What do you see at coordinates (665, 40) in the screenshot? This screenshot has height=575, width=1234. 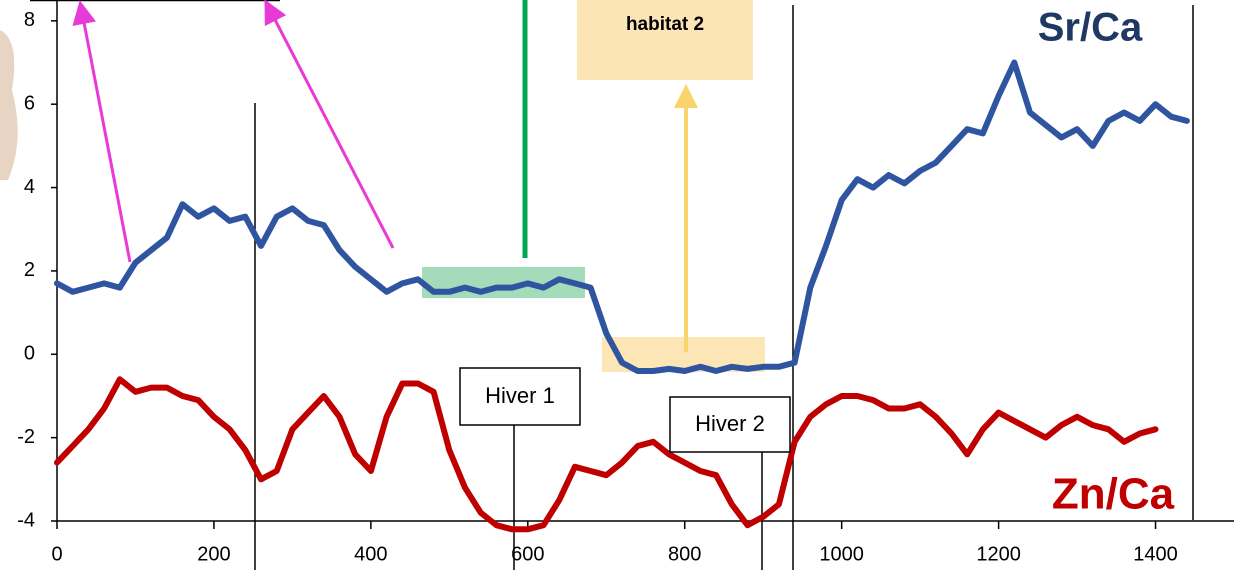 I see `habitat-box` at bounding box center [665, 40].